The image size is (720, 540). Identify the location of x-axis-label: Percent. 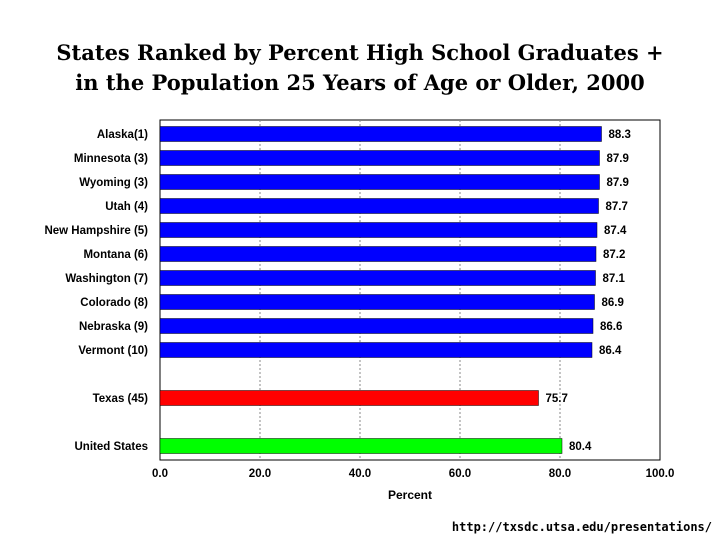
(410, 495).